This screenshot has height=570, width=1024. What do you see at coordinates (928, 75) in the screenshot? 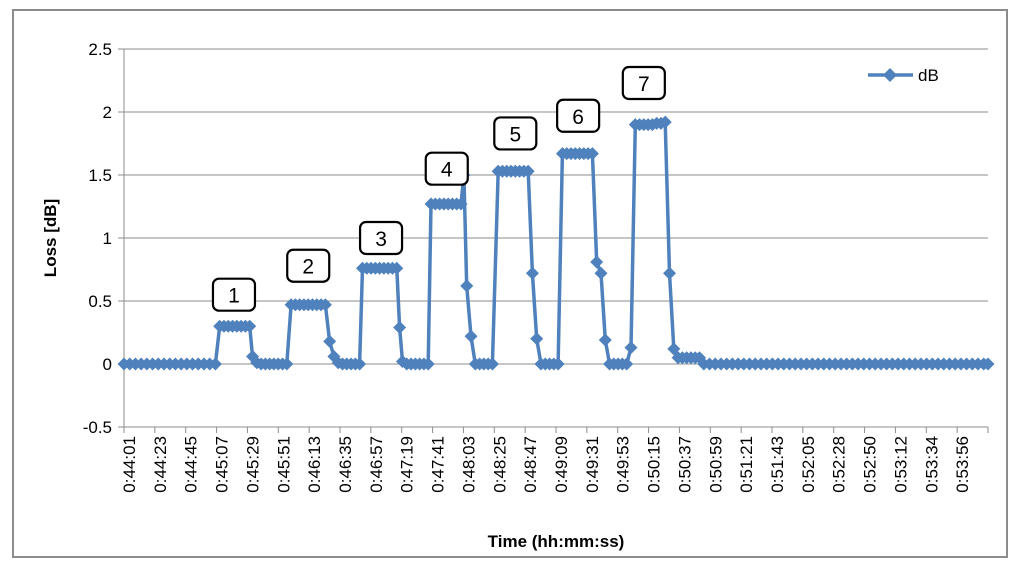
I see `legend-label: dB` at bounding box center [928, 75].